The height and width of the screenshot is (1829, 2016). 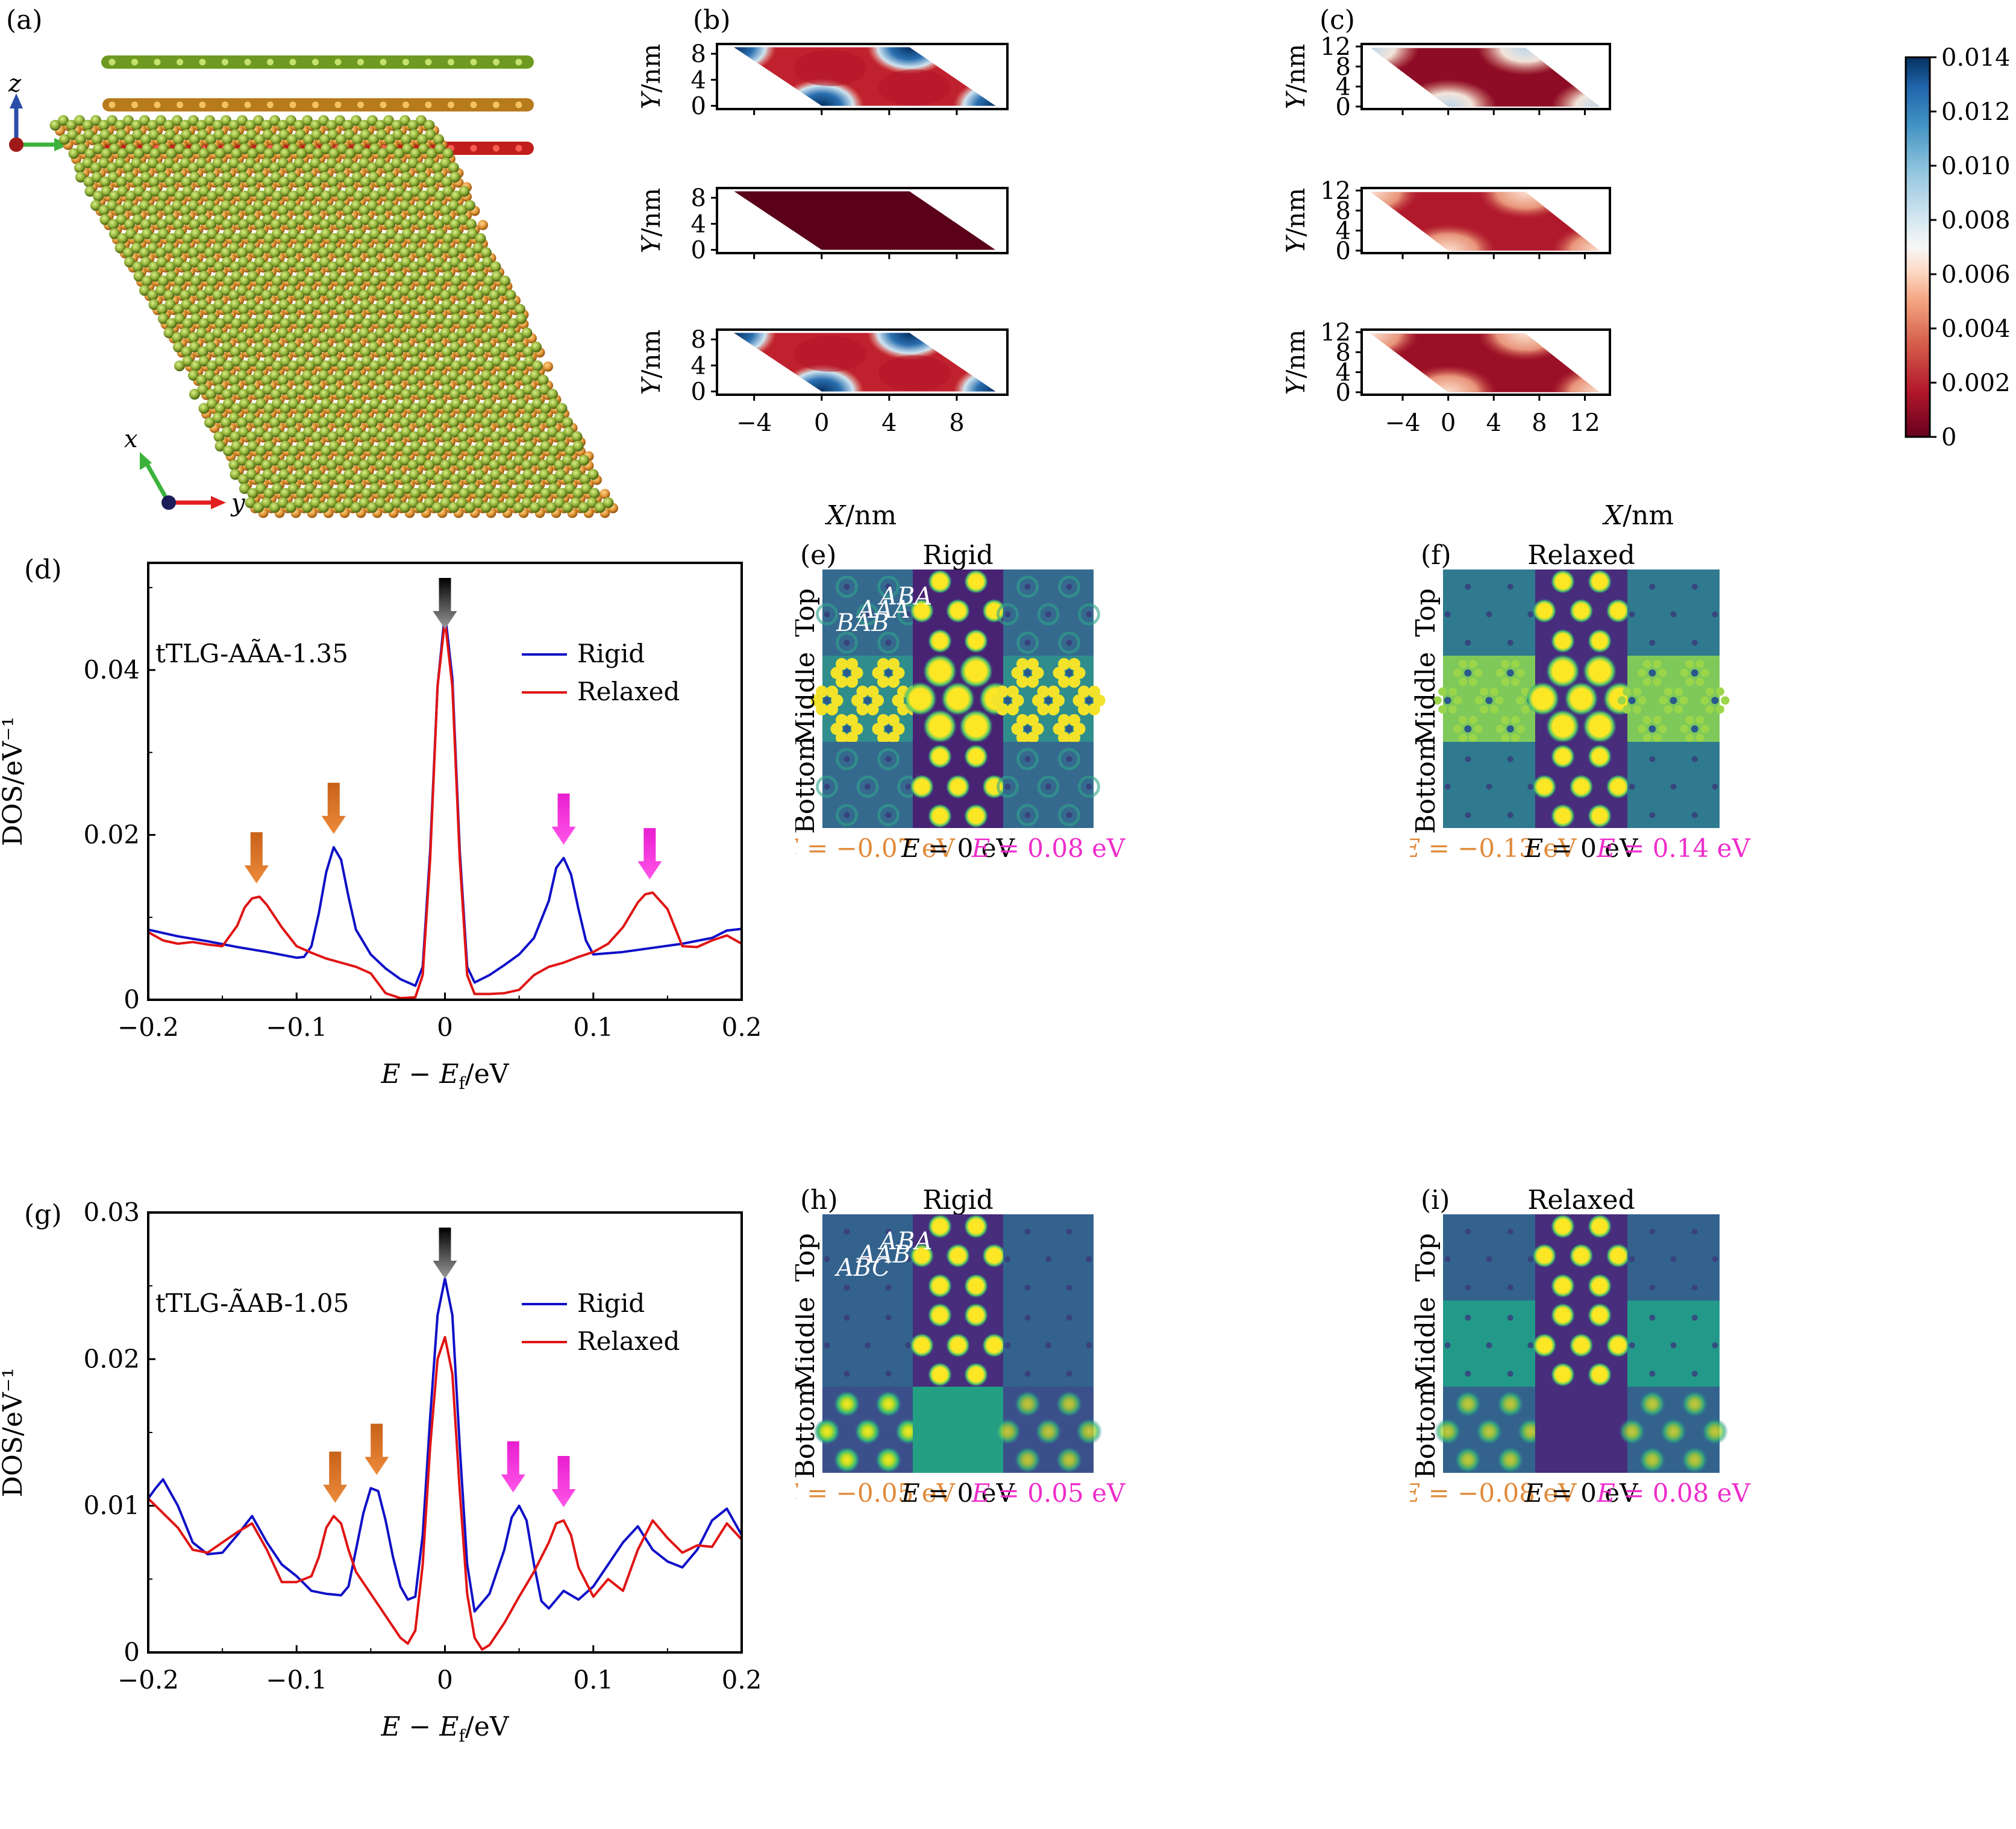 What do you see at coordinates (822, 423) in the screenshot?
I see `xtick-label: 0` at bounding box center [822, 423].